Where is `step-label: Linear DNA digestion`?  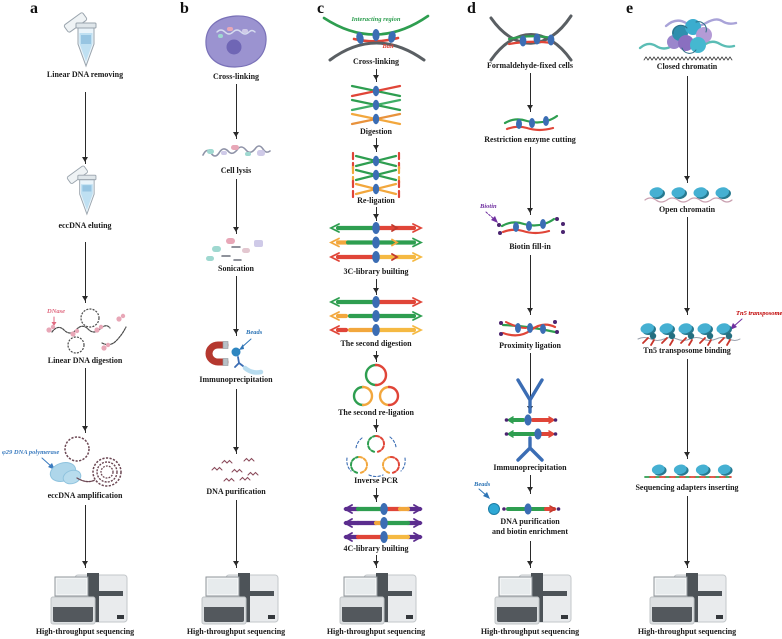
step-label: Linear DNA digestion is located at coordinates (85, 360).